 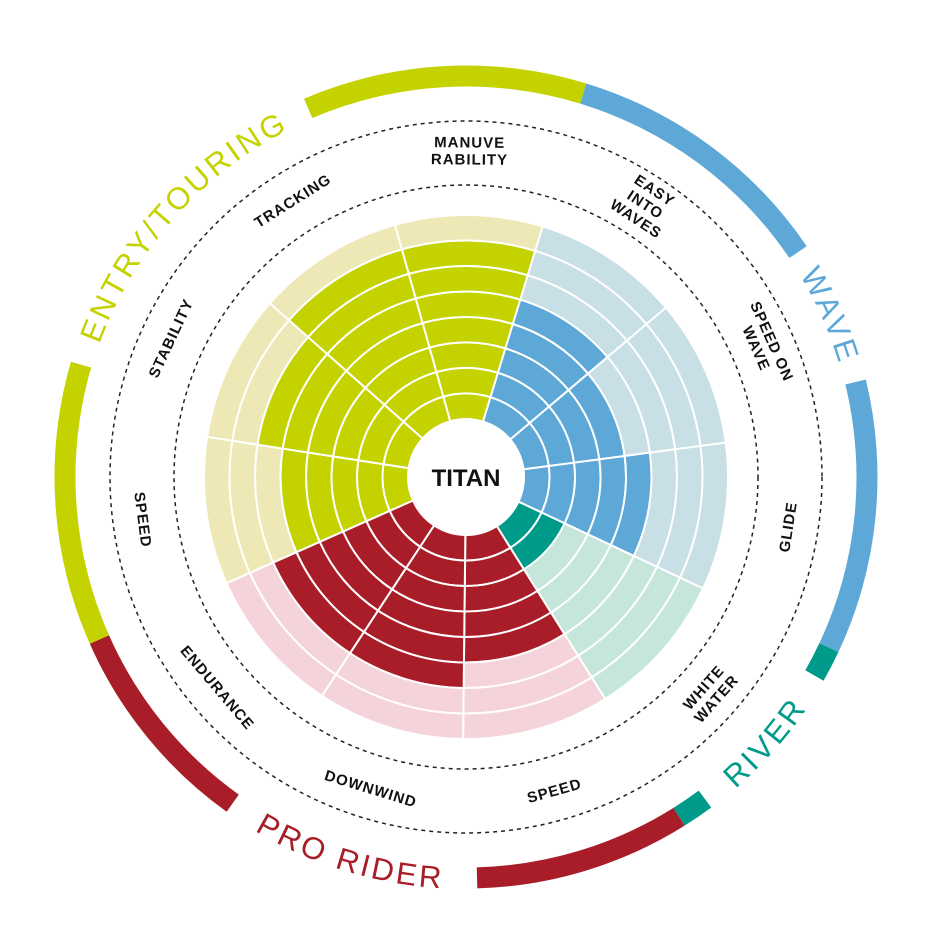 I want to click on attribute-label: STABILITY, so click(x=172, y=338).